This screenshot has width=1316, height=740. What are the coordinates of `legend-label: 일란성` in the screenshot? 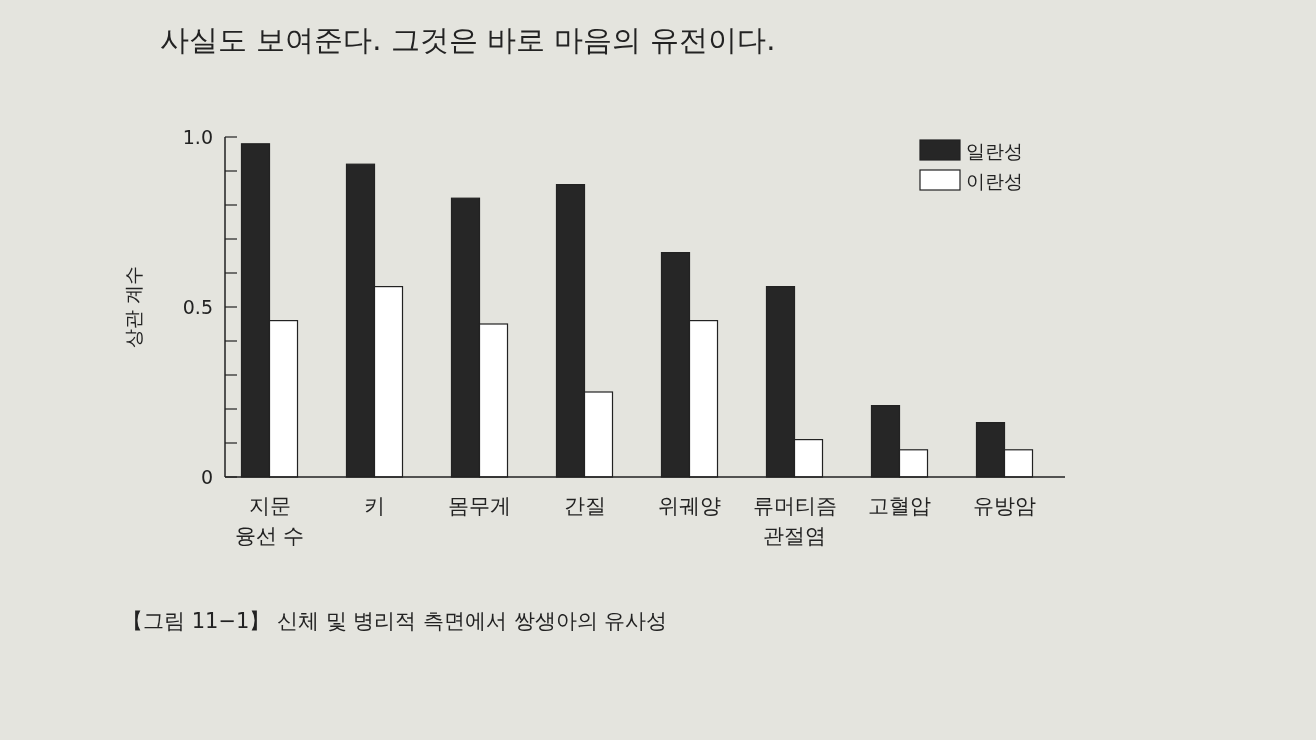 It's located at (994, 151).